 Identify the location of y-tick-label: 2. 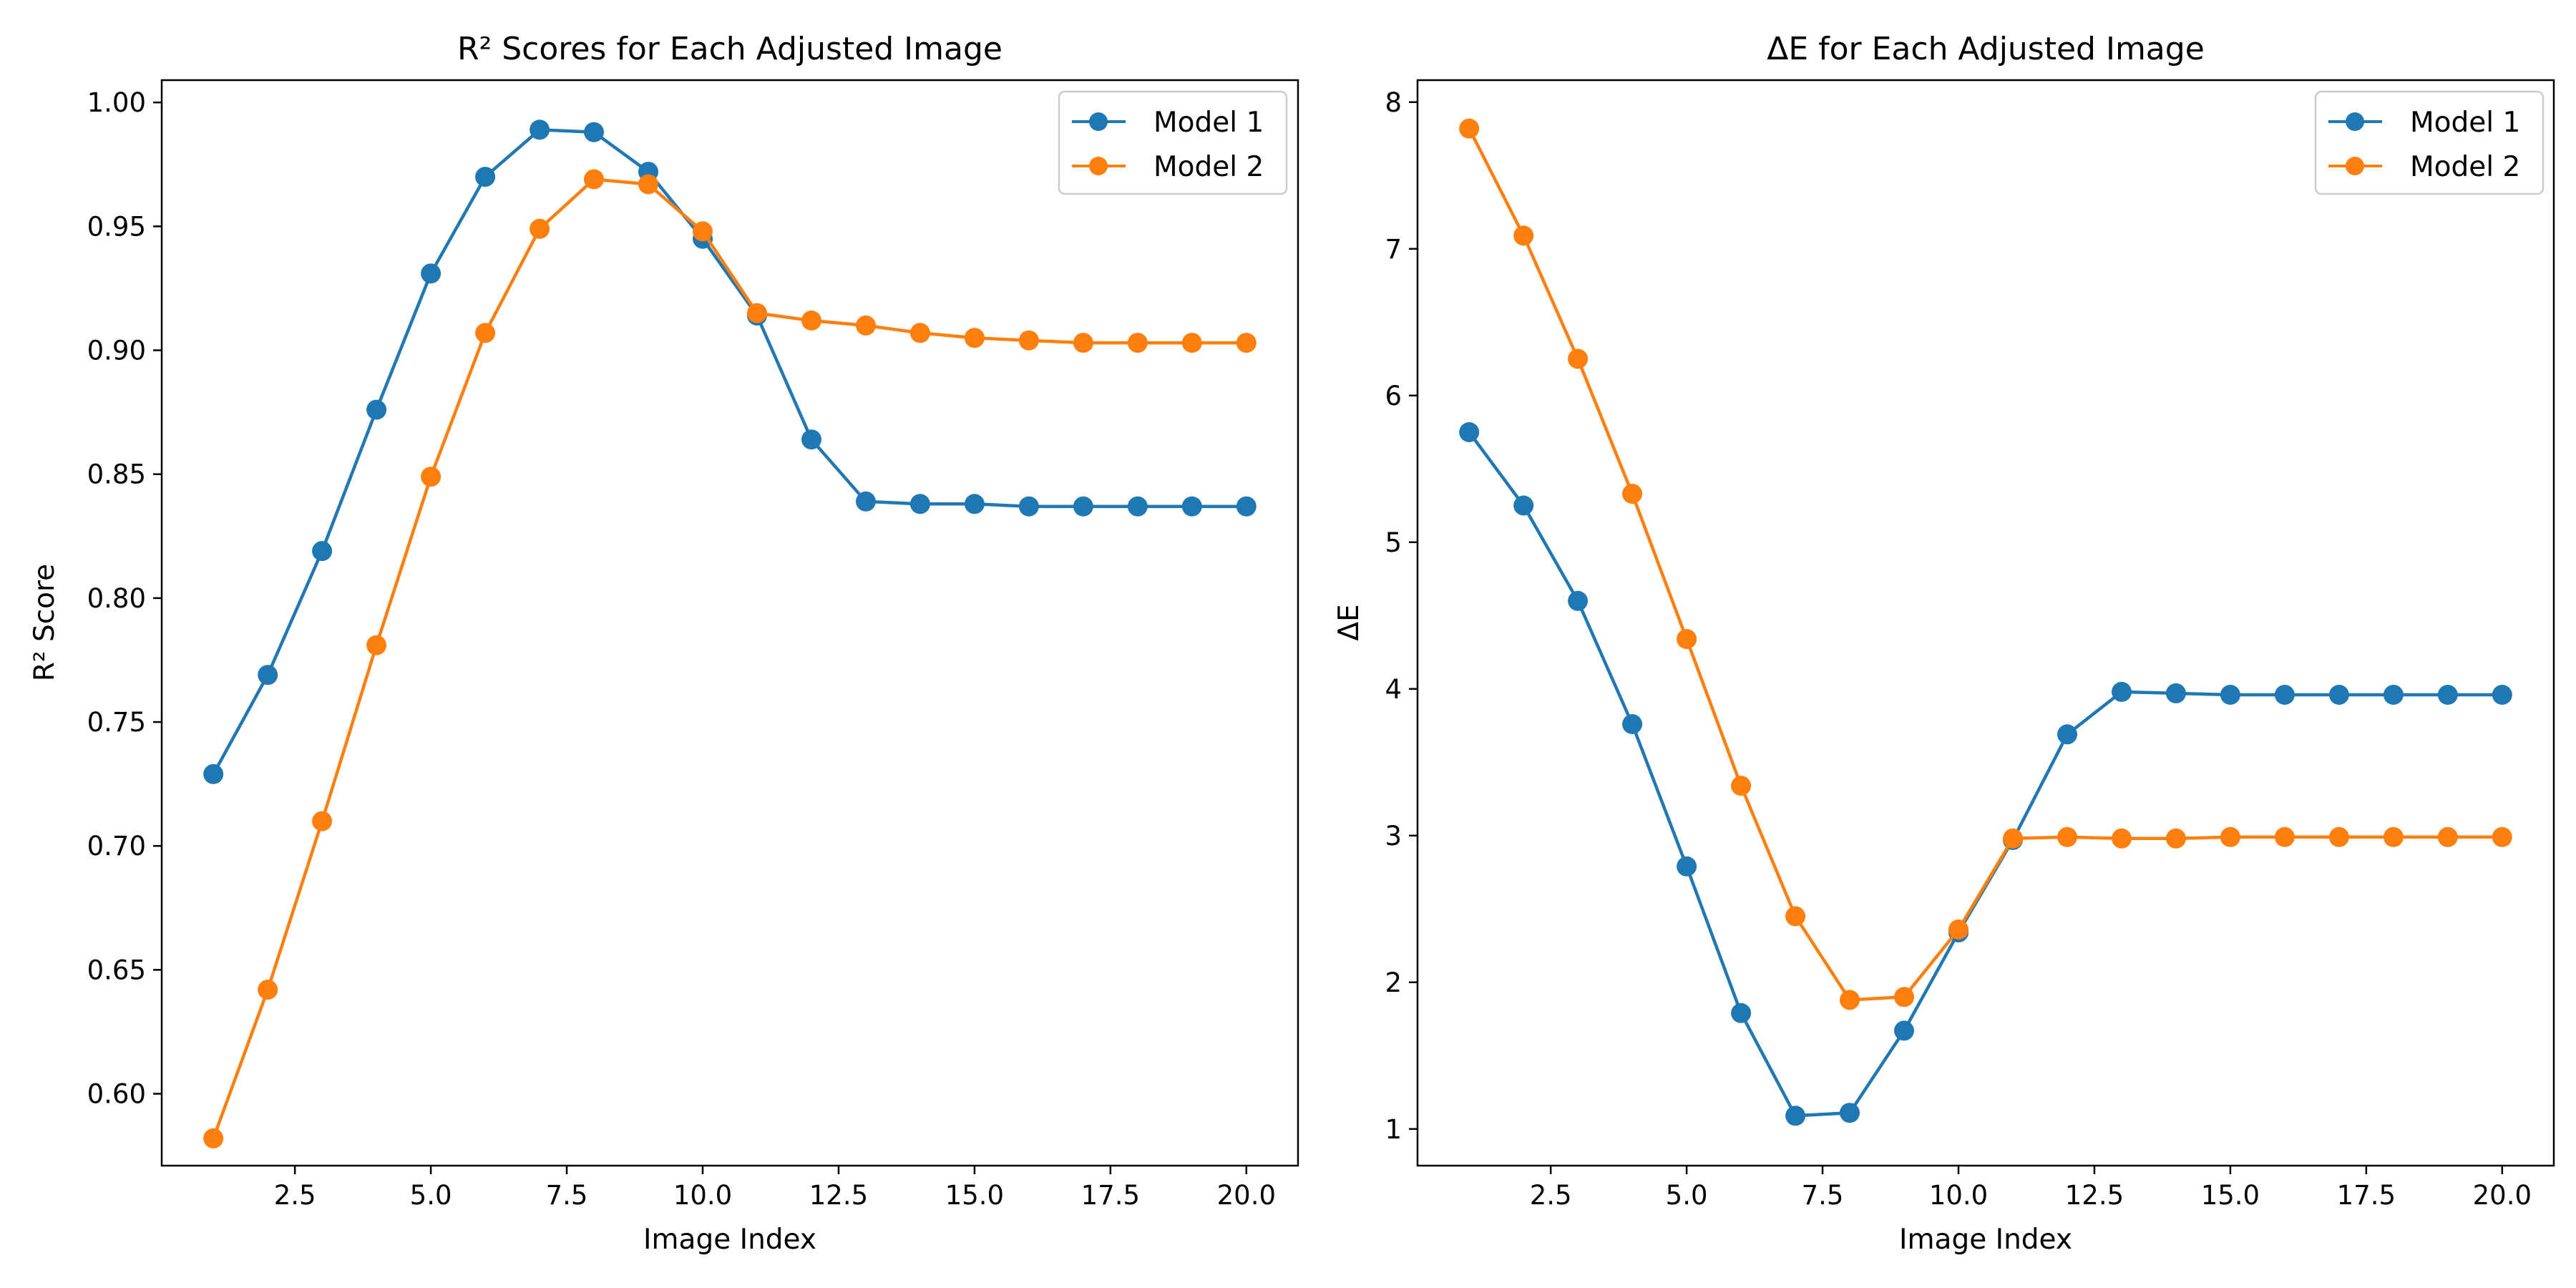
(1393, 982).